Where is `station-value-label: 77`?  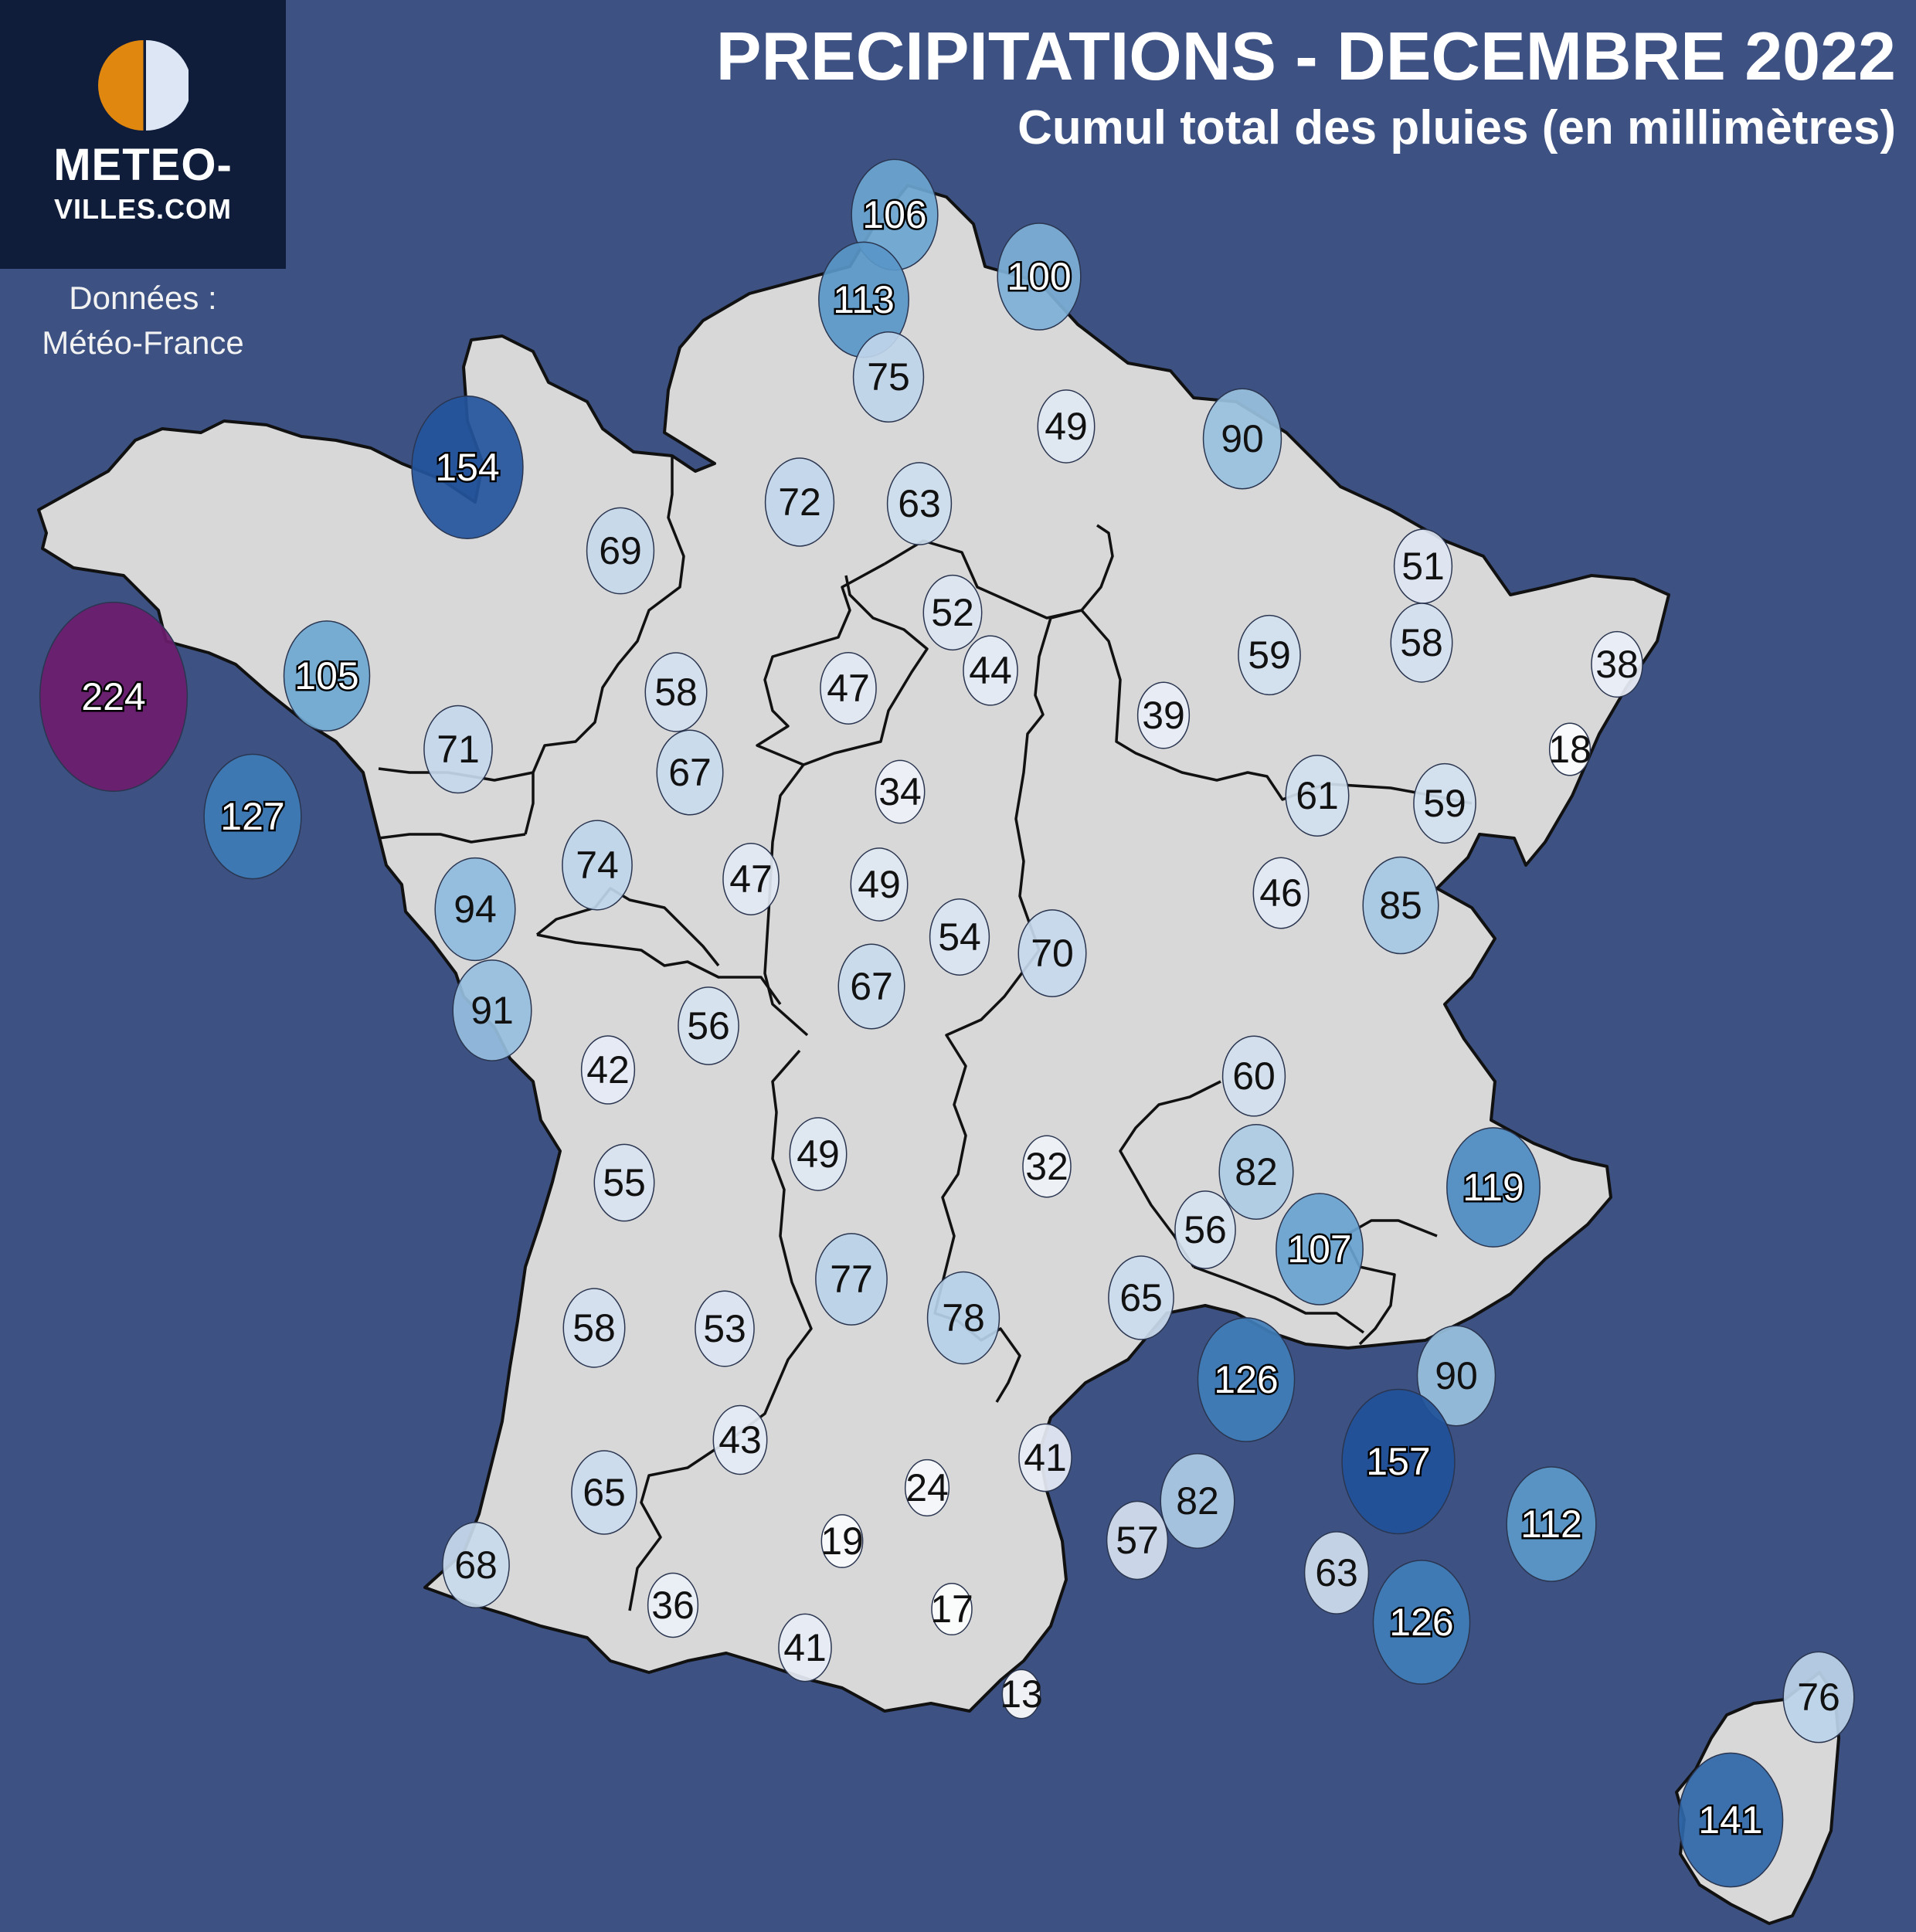 station-value-label: 77 is located at coordinates (852, 1280).